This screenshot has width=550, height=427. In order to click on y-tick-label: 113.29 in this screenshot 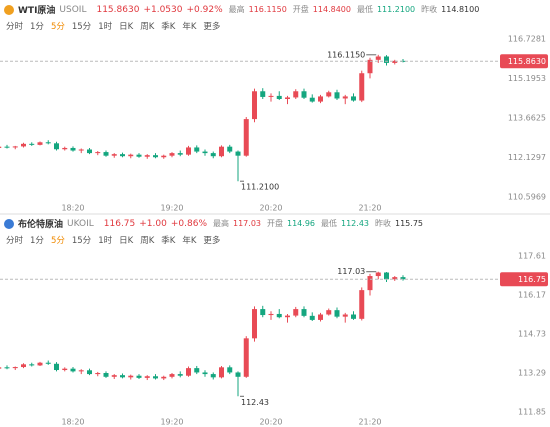, I will do `click(532, 373)`.